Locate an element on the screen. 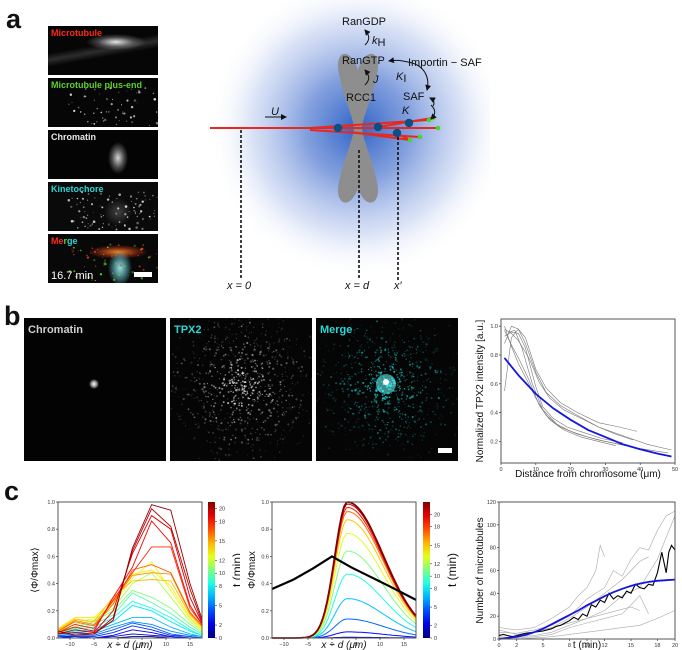 The width and height of the screenshot is (682, 650). x-tick-label: −5 is located at coordinates (94, 645).